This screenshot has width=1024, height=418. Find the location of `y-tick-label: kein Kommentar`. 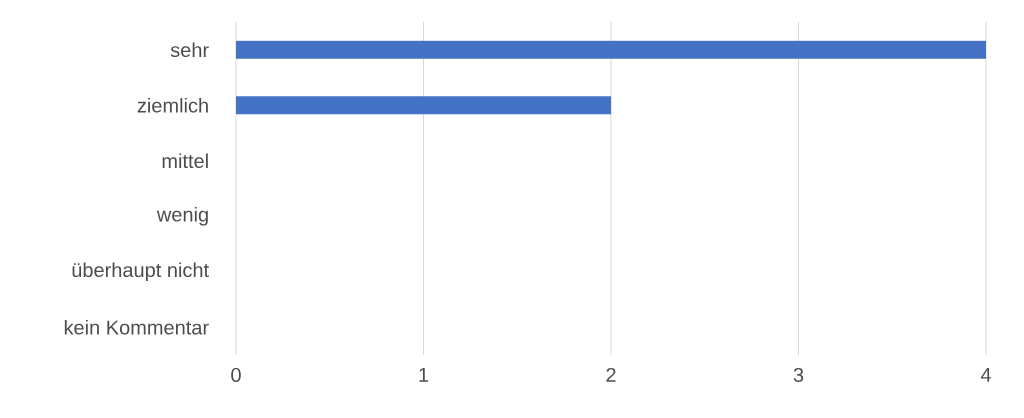

y-tick-label: kein Kommentar is located at coordinates (136, 327).